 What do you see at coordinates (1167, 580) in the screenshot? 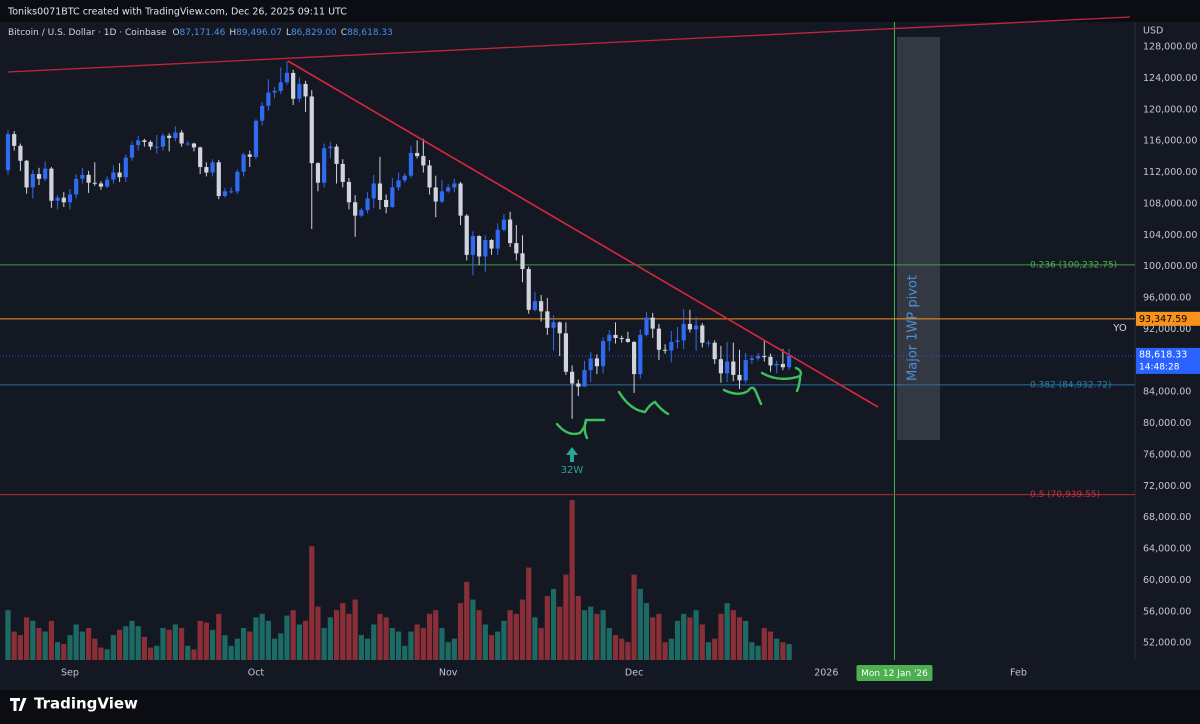
I see `y-tick-label: 60,000.00` at bounding box center [1167, 580].